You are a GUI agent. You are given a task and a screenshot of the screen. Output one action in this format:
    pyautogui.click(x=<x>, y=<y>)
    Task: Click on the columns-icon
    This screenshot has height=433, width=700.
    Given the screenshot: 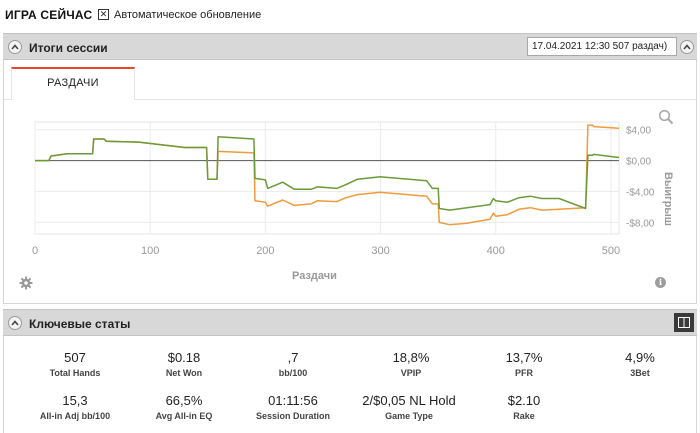 What is the action you would take?
    pyautogui.click(x=684, y=322)
    